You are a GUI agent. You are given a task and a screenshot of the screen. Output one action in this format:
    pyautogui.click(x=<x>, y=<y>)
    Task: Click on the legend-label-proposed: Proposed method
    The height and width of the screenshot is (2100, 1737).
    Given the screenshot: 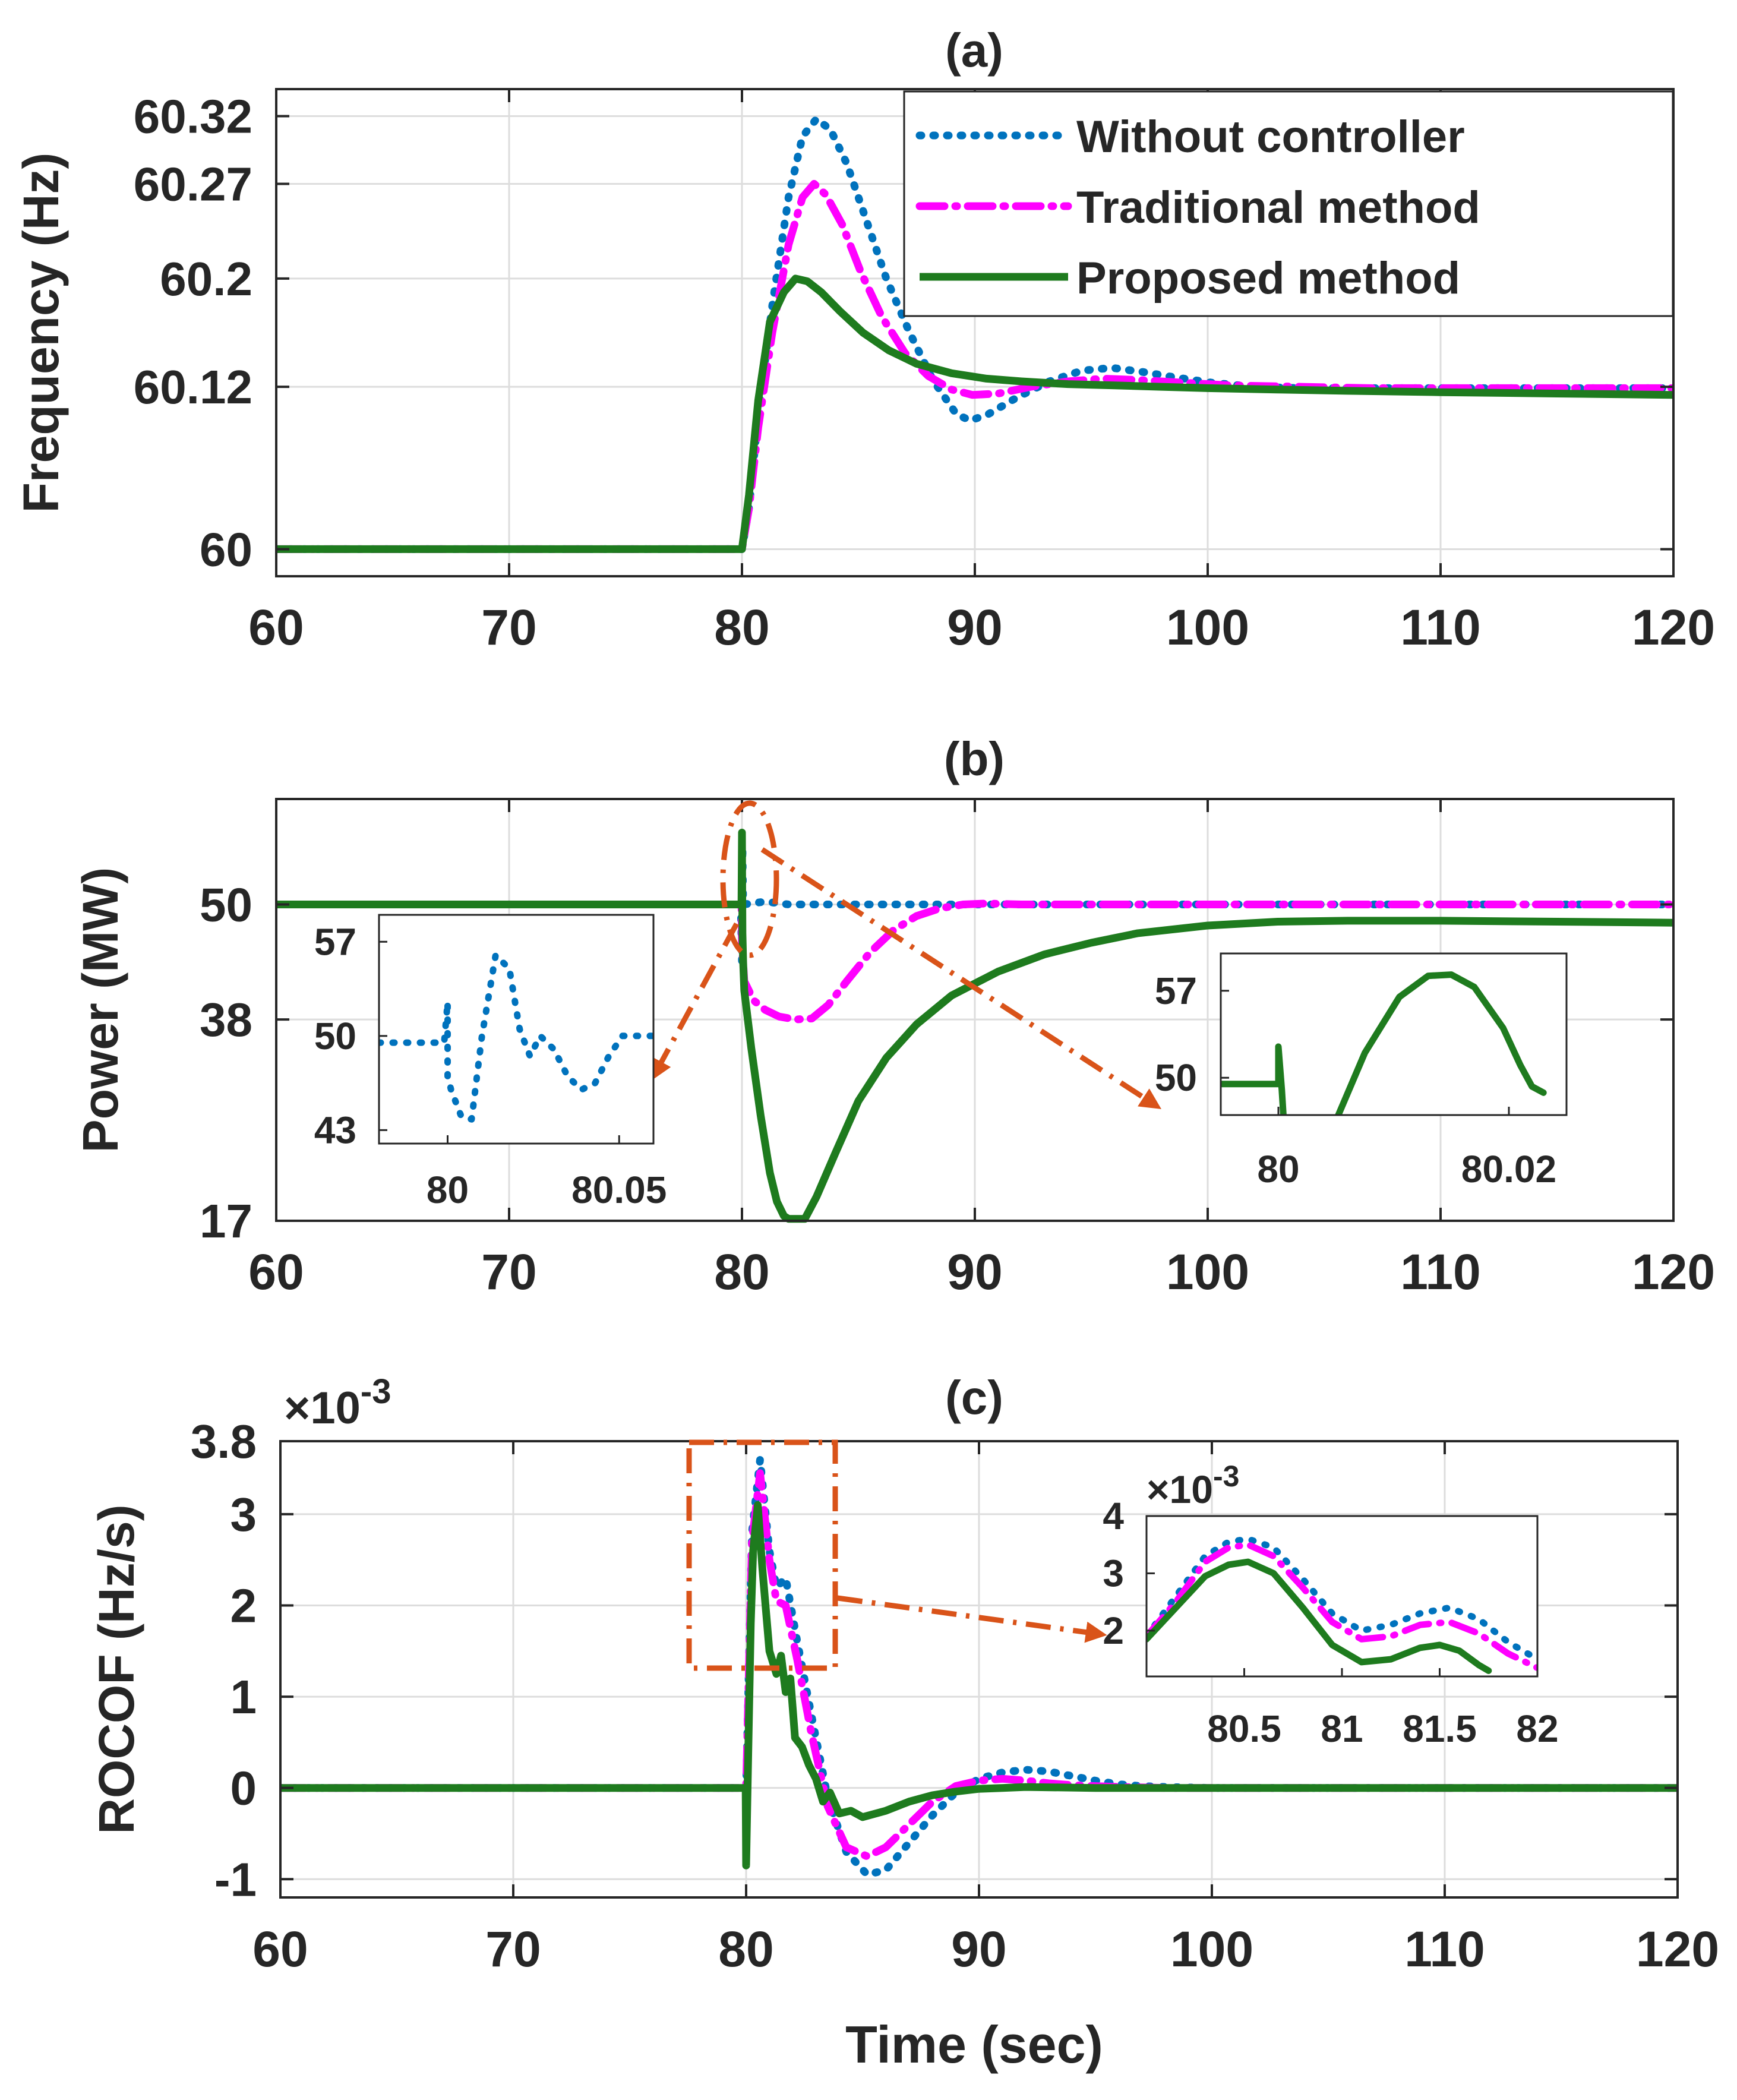 What is the action you would take?
    pyautogui.click(x=1268, y=278)
    